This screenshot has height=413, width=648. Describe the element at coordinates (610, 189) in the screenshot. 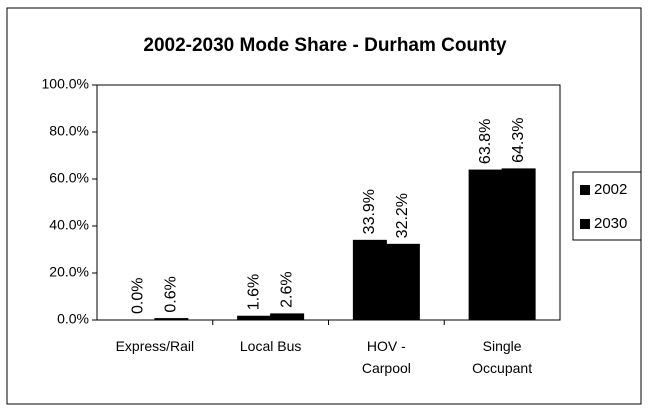

I see `legend-label: 2002` at that location.